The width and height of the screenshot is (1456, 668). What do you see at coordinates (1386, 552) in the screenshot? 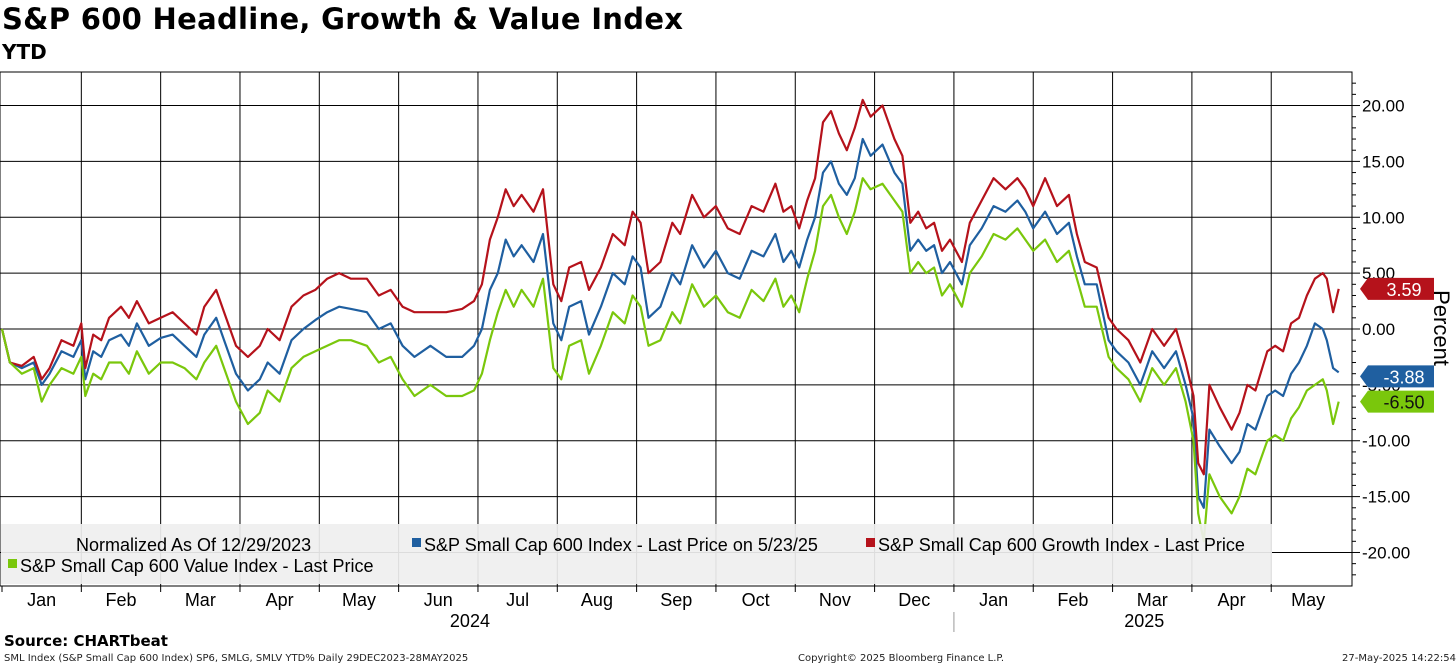
I see `y-tick-label: -20.00` at bounding box center [1386, 552].